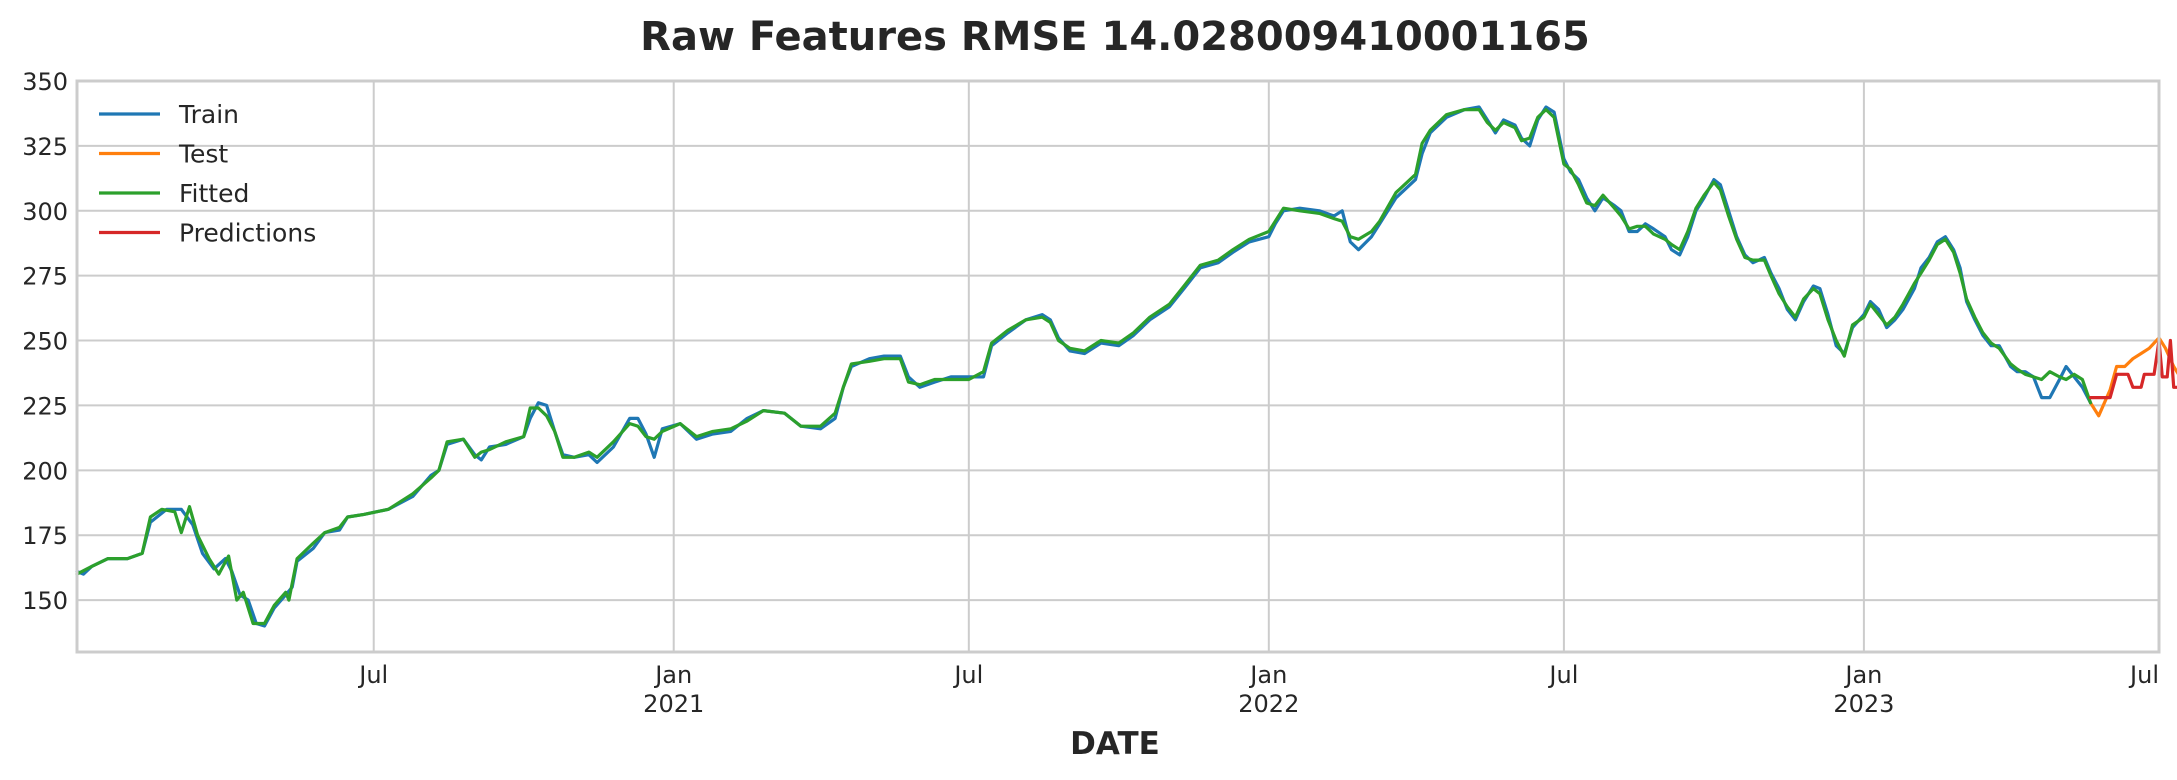 Image resolution: width=2177 pixels, height=780 pixels. I want to click on legend-entry-predictions: Predictions, so click(247, 233).